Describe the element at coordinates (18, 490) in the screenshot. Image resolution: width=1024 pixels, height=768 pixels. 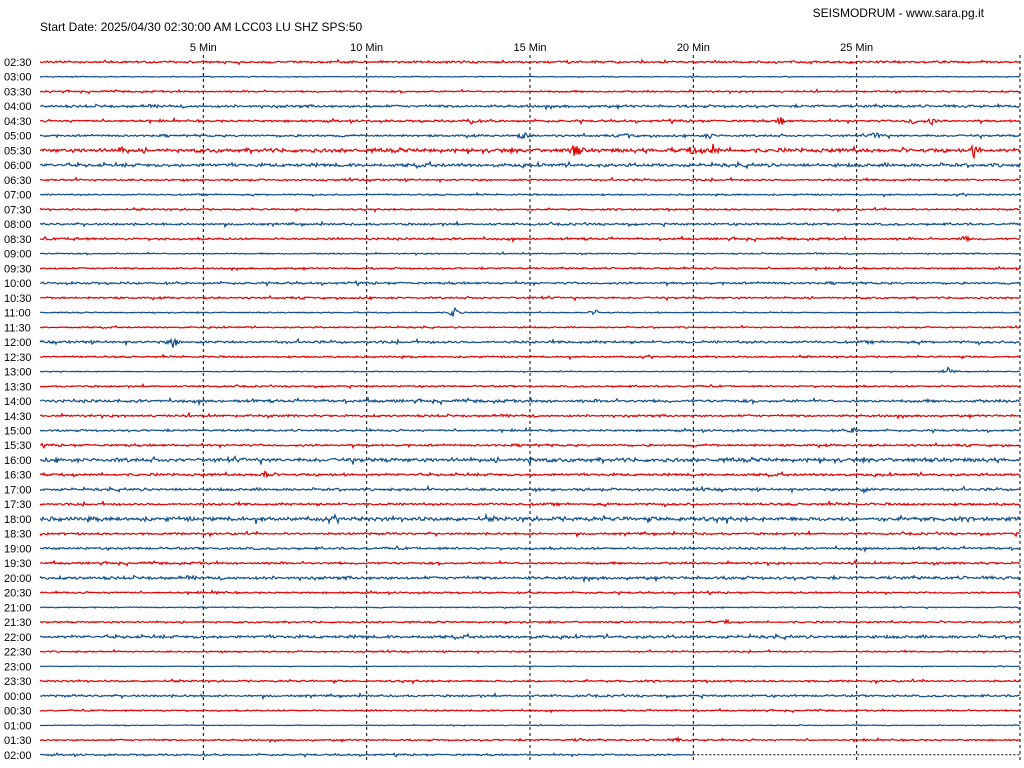
I see `time-row-label: 17:00` at that location.